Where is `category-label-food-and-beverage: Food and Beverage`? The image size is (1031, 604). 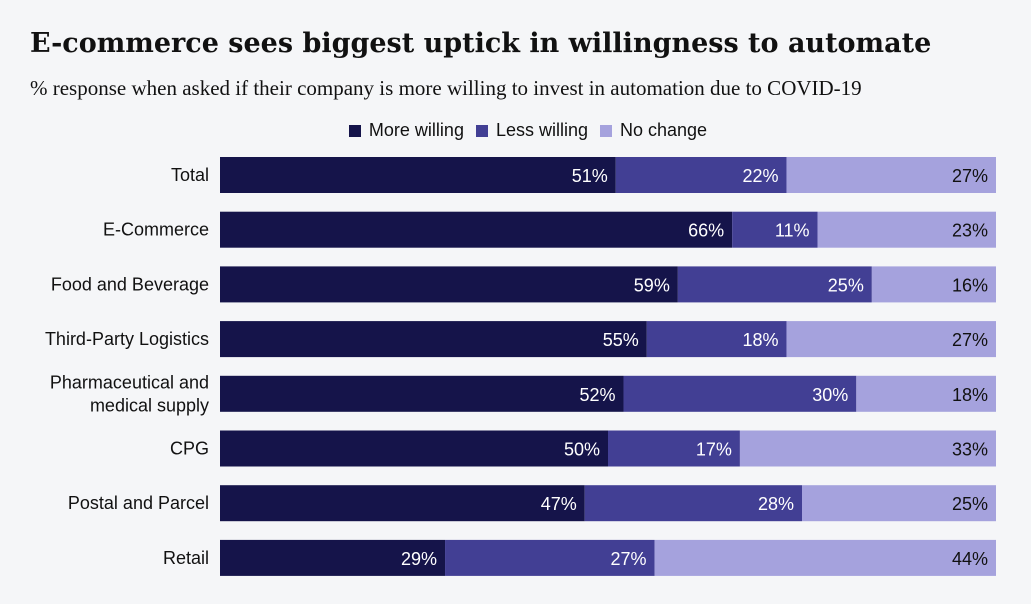
category-label-food-and-beverage: Food and Beverage is located at coordinates (130, 284).